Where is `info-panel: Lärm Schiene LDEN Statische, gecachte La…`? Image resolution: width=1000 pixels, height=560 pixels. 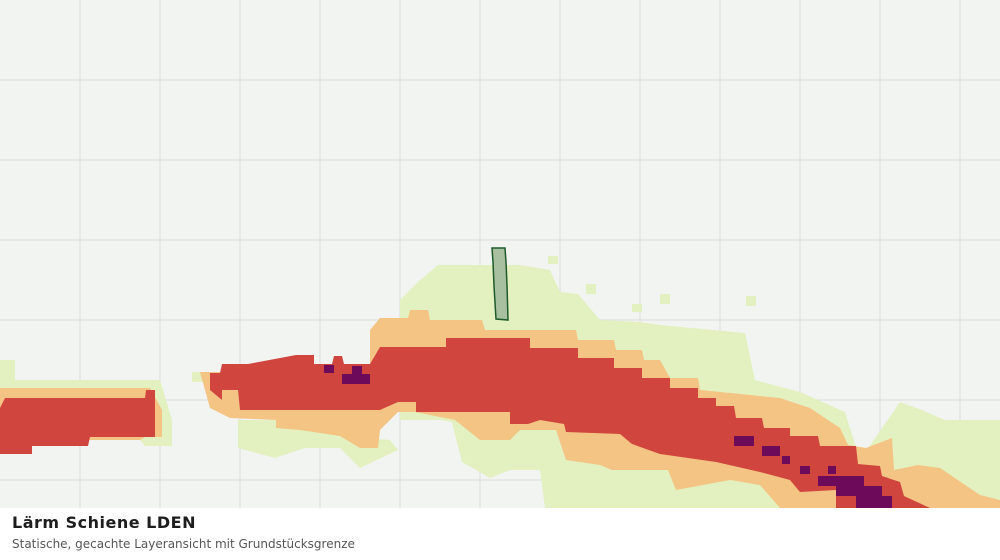
info-panel: Lärm Schiene LDEN Statische, gecachte La… is located at coordinates (500, 534).